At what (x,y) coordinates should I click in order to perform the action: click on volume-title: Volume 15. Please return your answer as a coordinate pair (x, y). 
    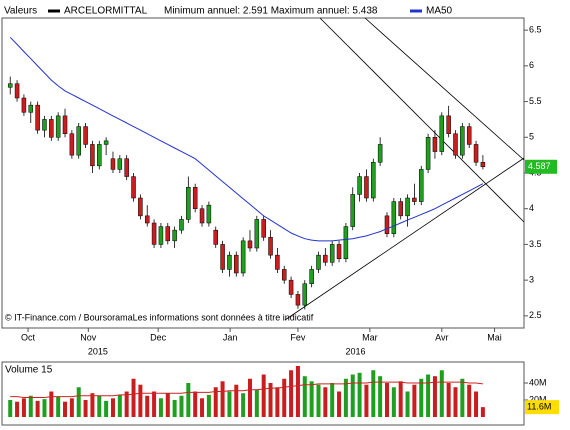
    Looking at the image, I should click on (29, 370).